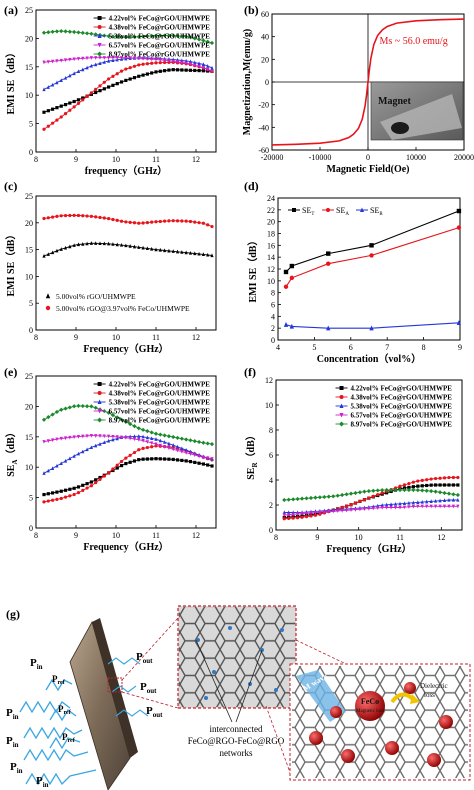 The height and width of the screenshot is (790, 474). I want to click on p-out-label-1: Pout, so click(144, 658).